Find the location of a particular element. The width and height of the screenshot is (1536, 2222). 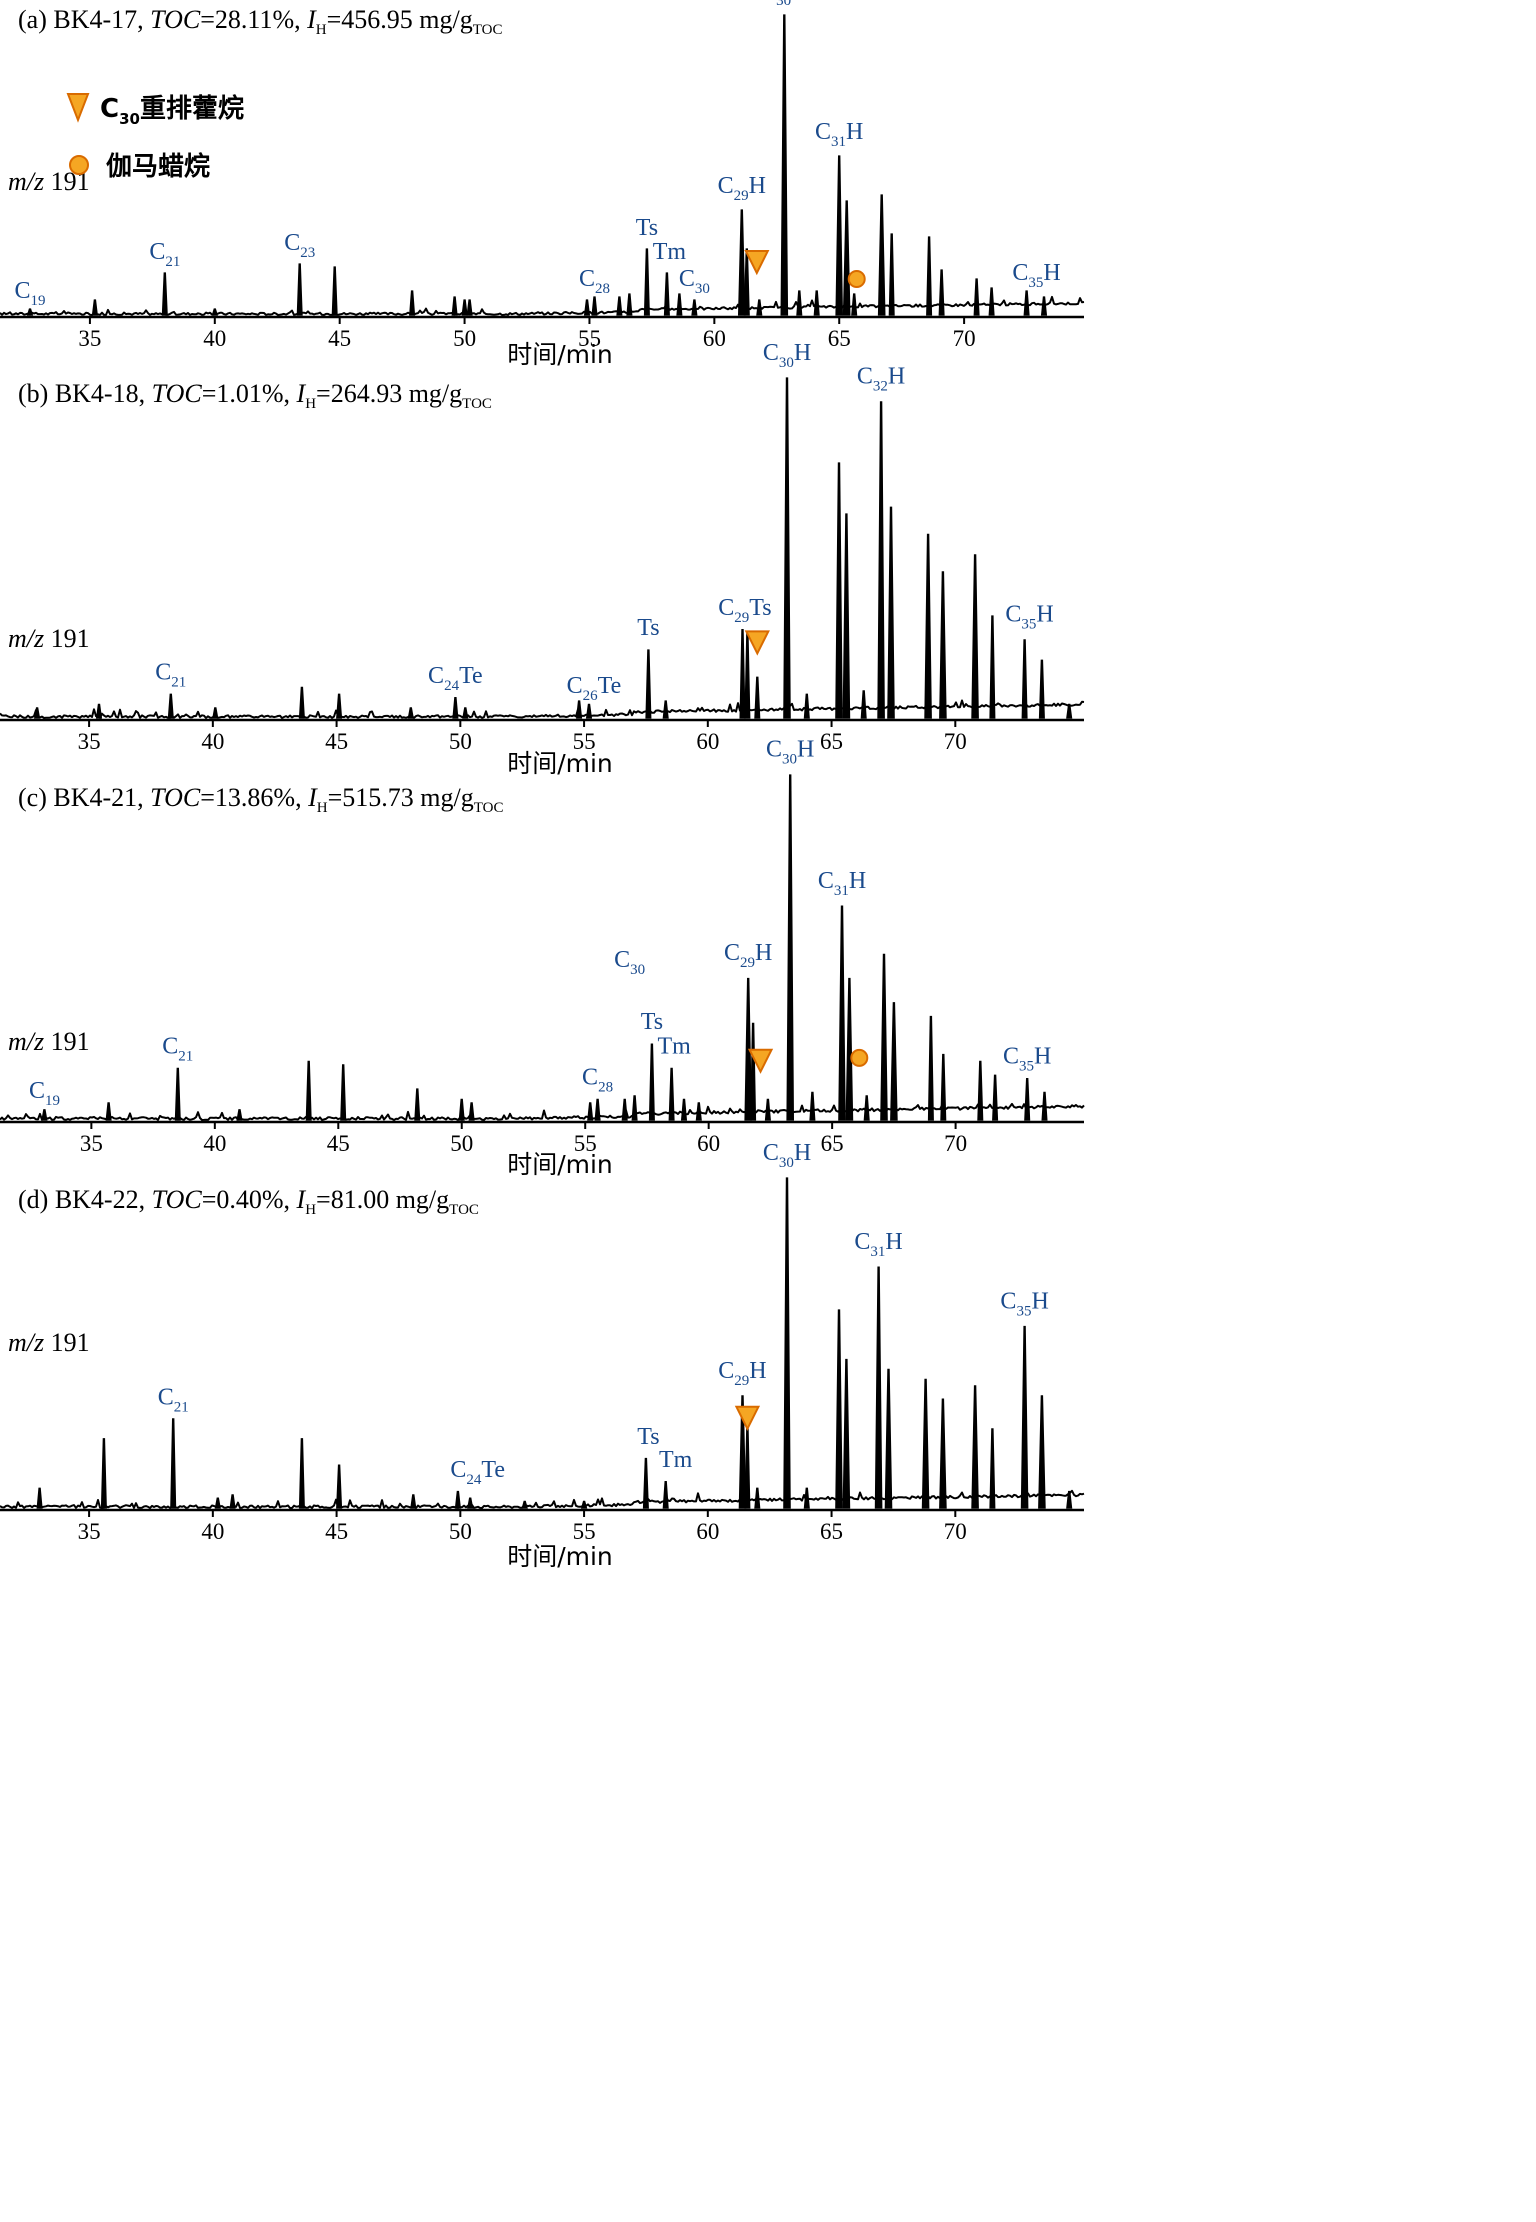

x-axis-label: 时间/min is located at coordinates (560, 1164).